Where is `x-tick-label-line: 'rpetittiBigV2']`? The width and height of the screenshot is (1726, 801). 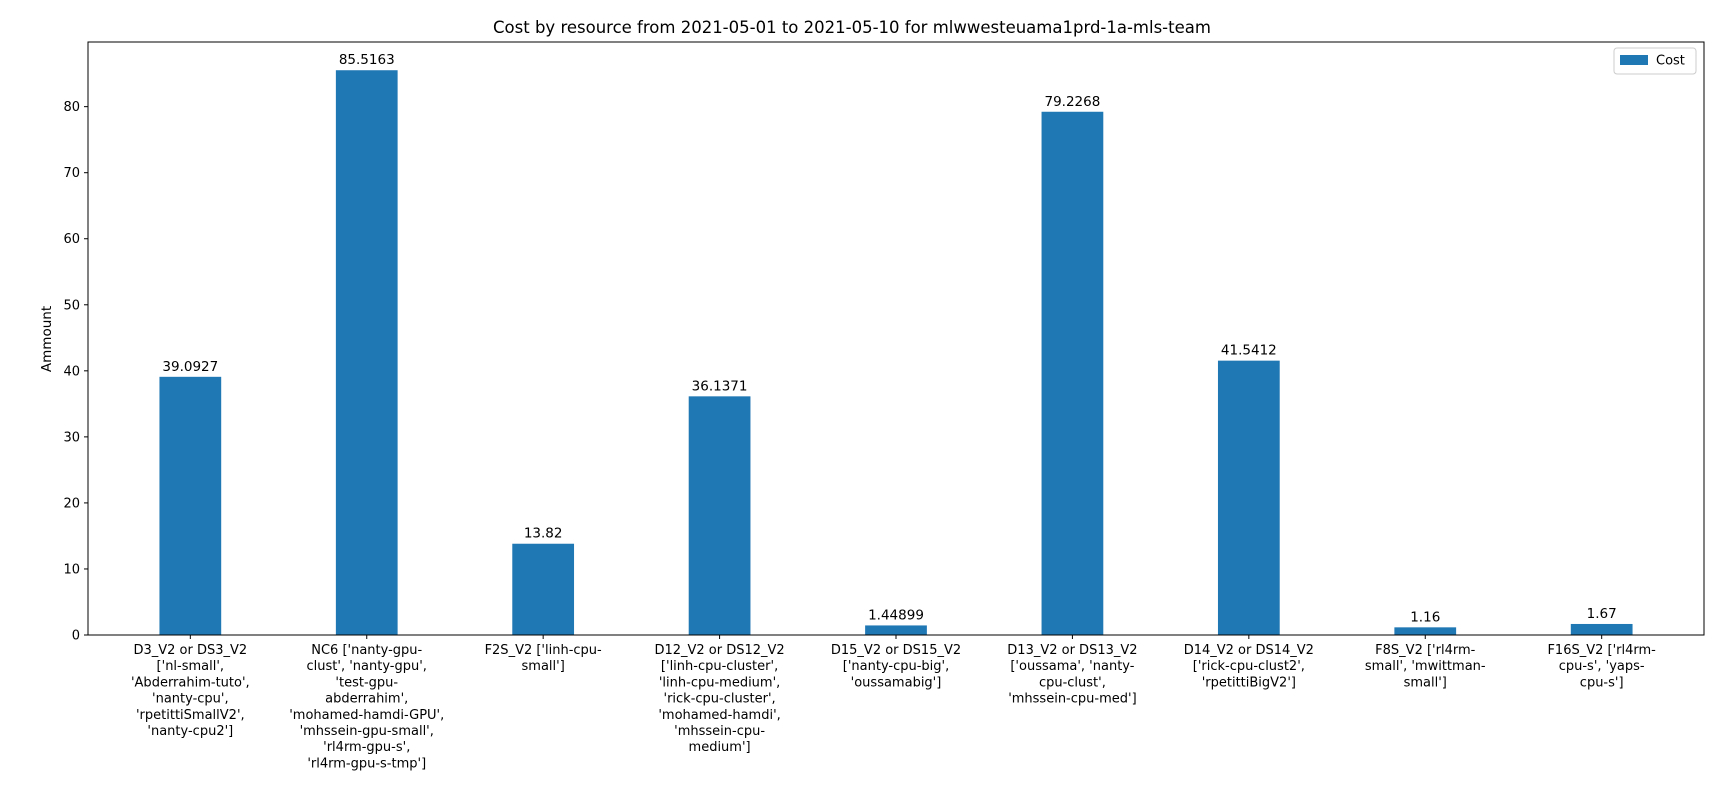
x-tick-label-line: 'rpetittiBigV2'] is located at coordinates (1249, 682).